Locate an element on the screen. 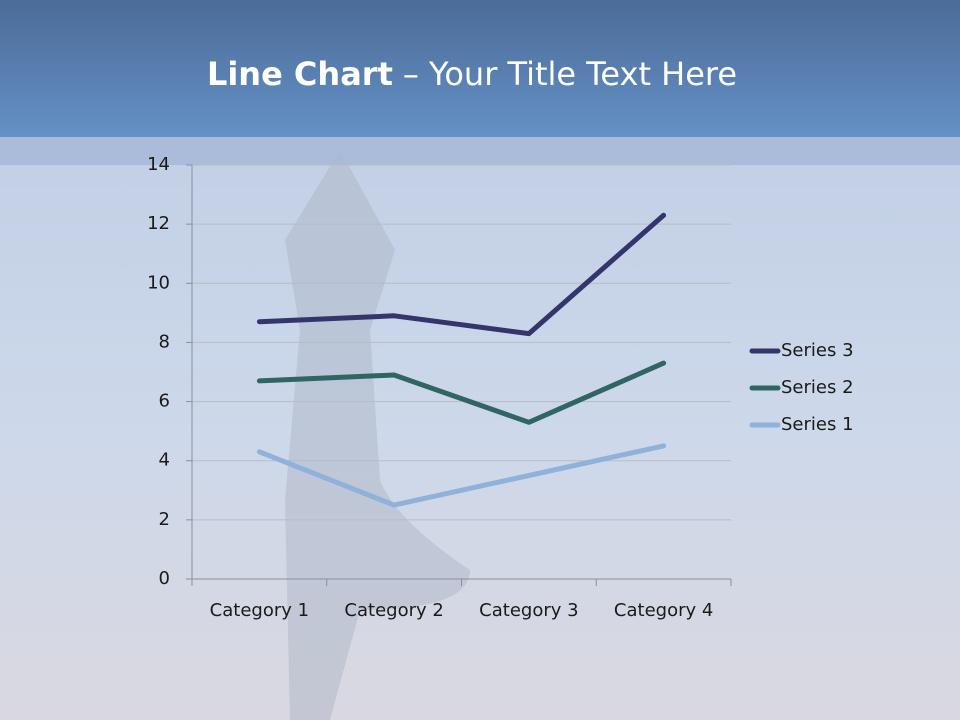 The width and height of the screenshot is (960, 720). y-tick-label: 4 is located at coordinates (164, 460).